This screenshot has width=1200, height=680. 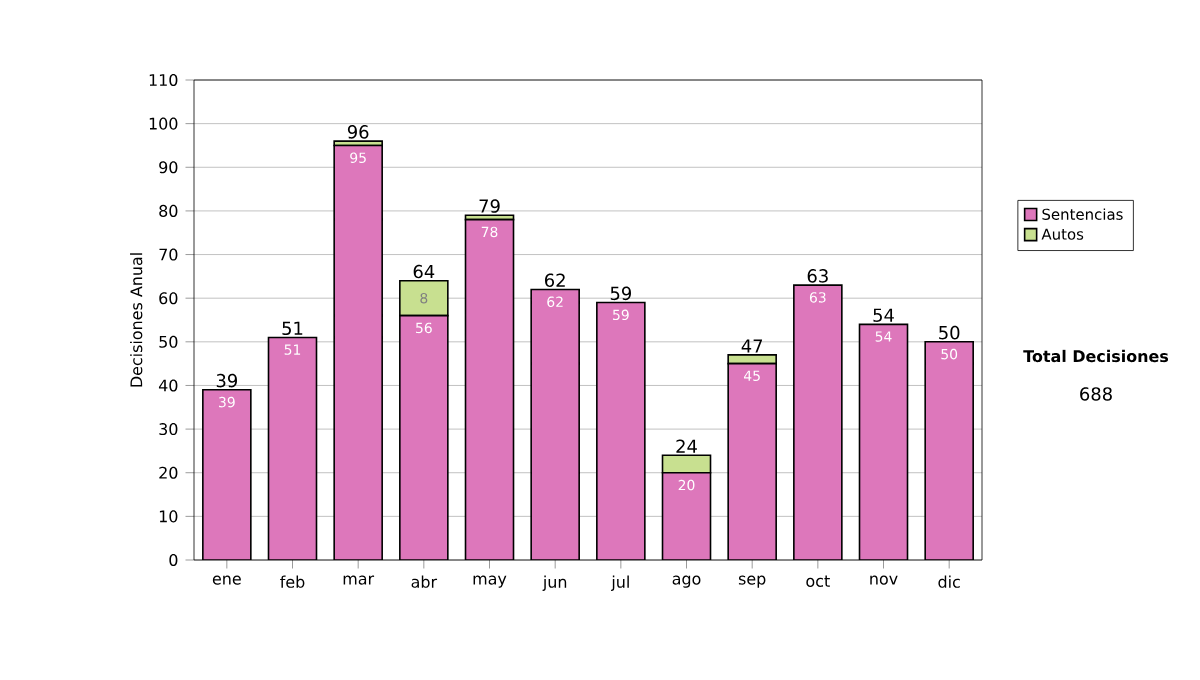 I want to click on total-label: 64, so click(x=424, y=271).